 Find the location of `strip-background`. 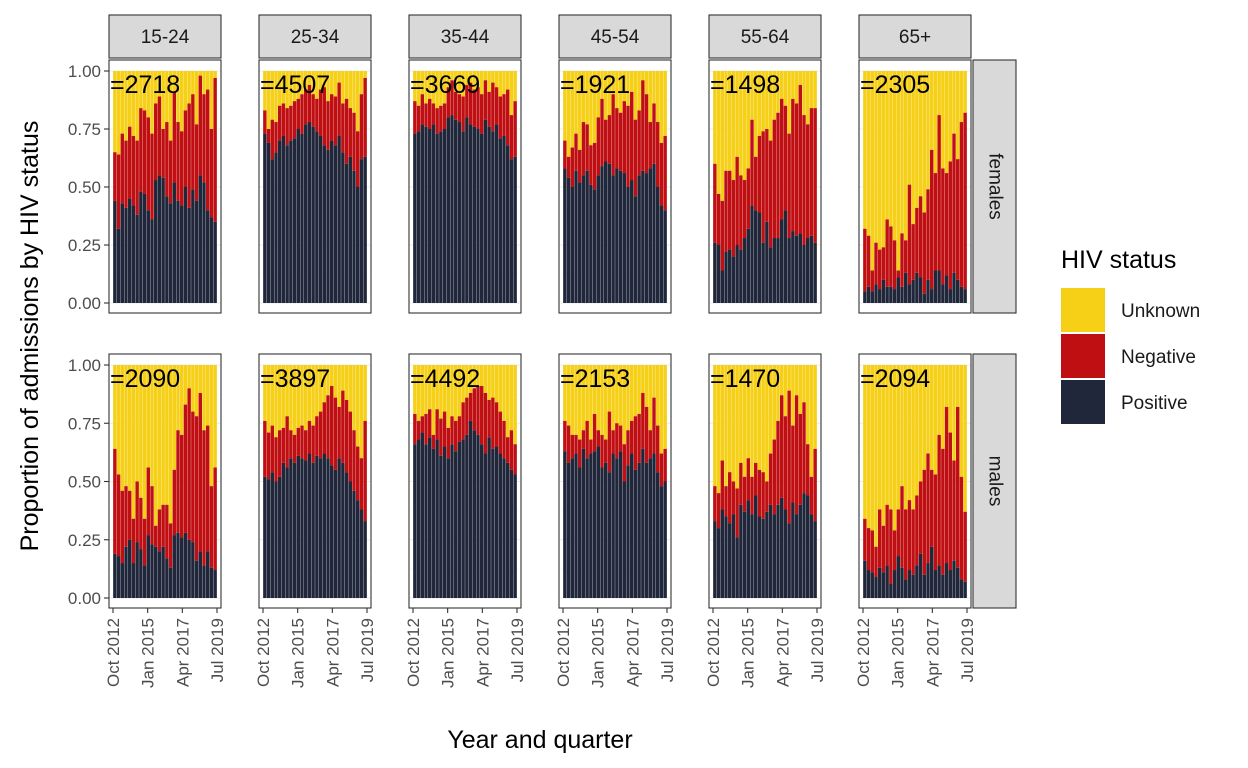

strip-background is located at coordinates (915, 36).